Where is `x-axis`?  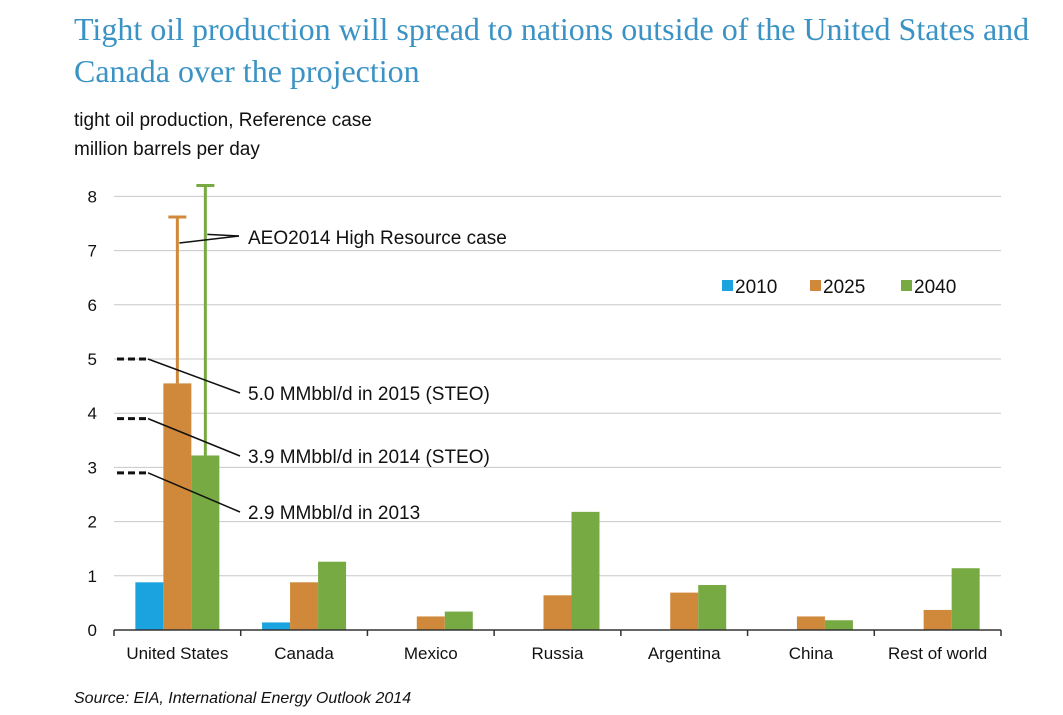
x-axis is located at coordinates (557, 632).